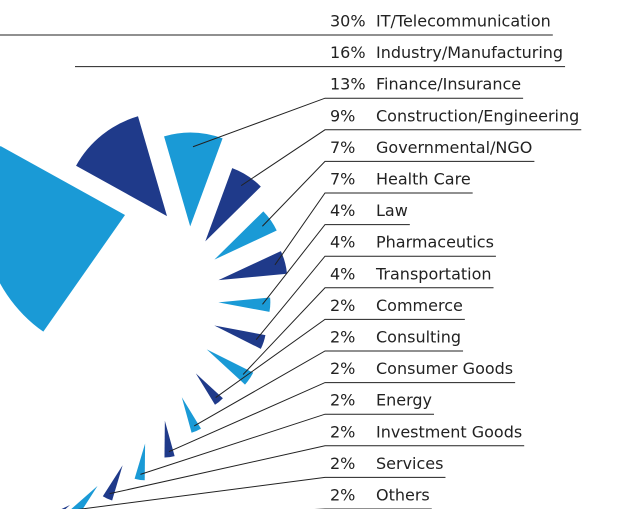 This screenshot has height=509, width=633. Describe the element at coordinates (392, 210) in the screenshot. I see `category-label: Law` at that location.